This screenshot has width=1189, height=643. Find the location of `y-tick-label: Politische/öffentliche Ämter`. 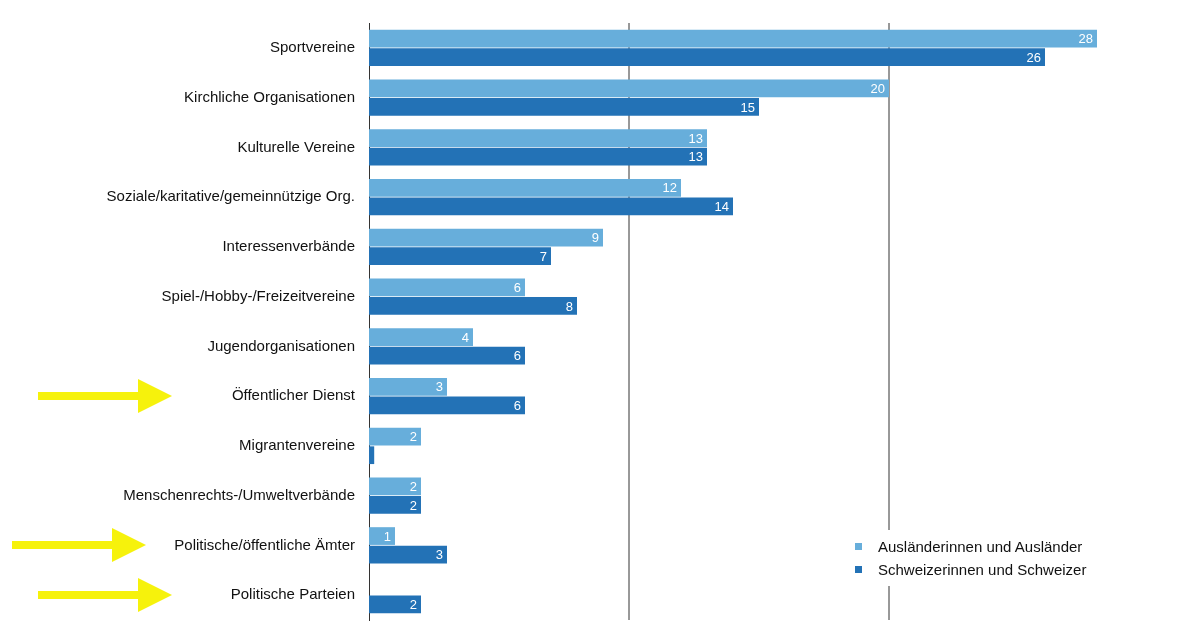

y-tick-label: Politische/öffentliche Ämter is located at coordinates (264, 544).